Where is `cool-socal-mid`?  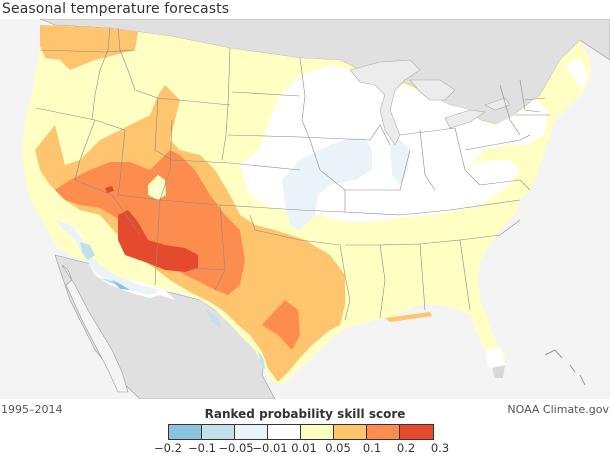 cool-socal-mid is located at coordinates (102, 265).